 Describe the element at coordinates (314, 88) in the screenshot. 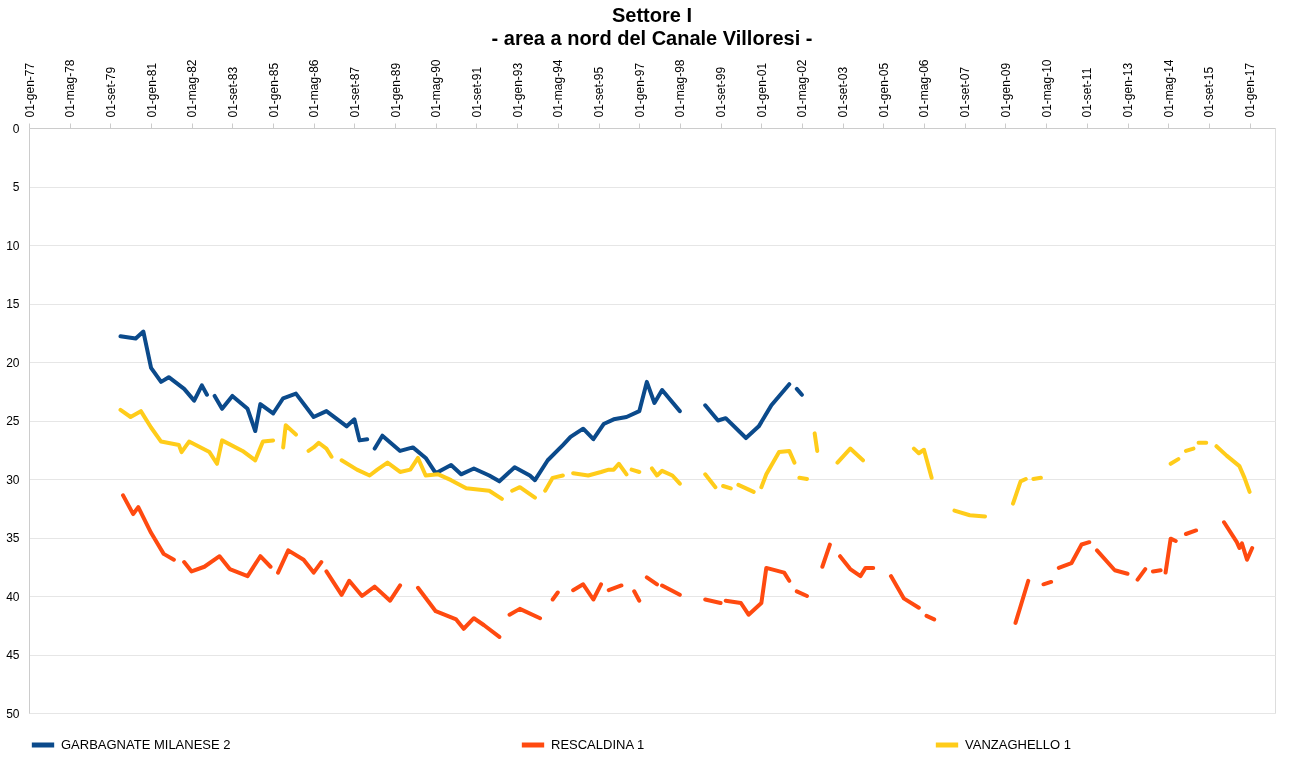

I see `x-tick-label: 01-mag-86` at that location.